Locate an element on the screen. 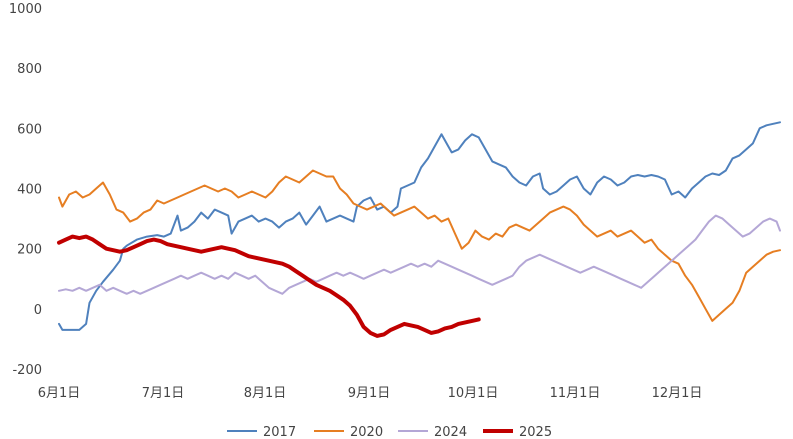 The width and height of the screenshot is (793, 439). y-axis-ticks: 1000 800 600 400 200 0 -200 is located at coordinates (25, 190).